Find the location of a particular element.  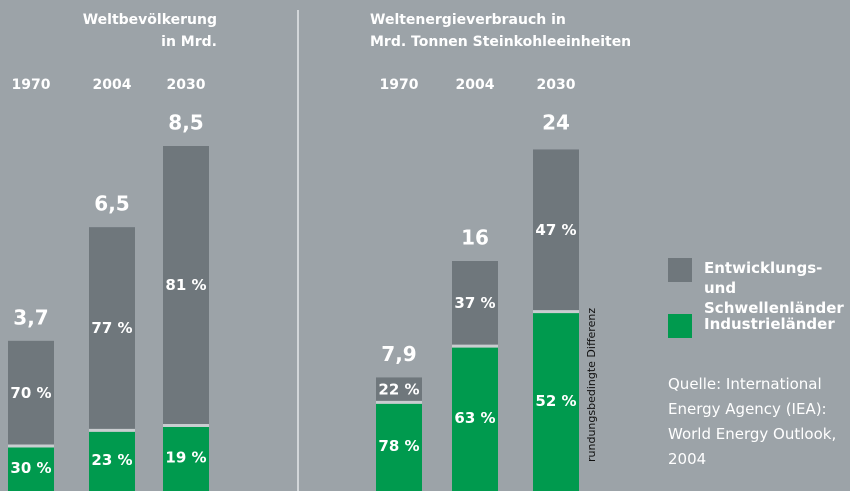

legend-item: Industrieländer is located at coordinates (756, 326).